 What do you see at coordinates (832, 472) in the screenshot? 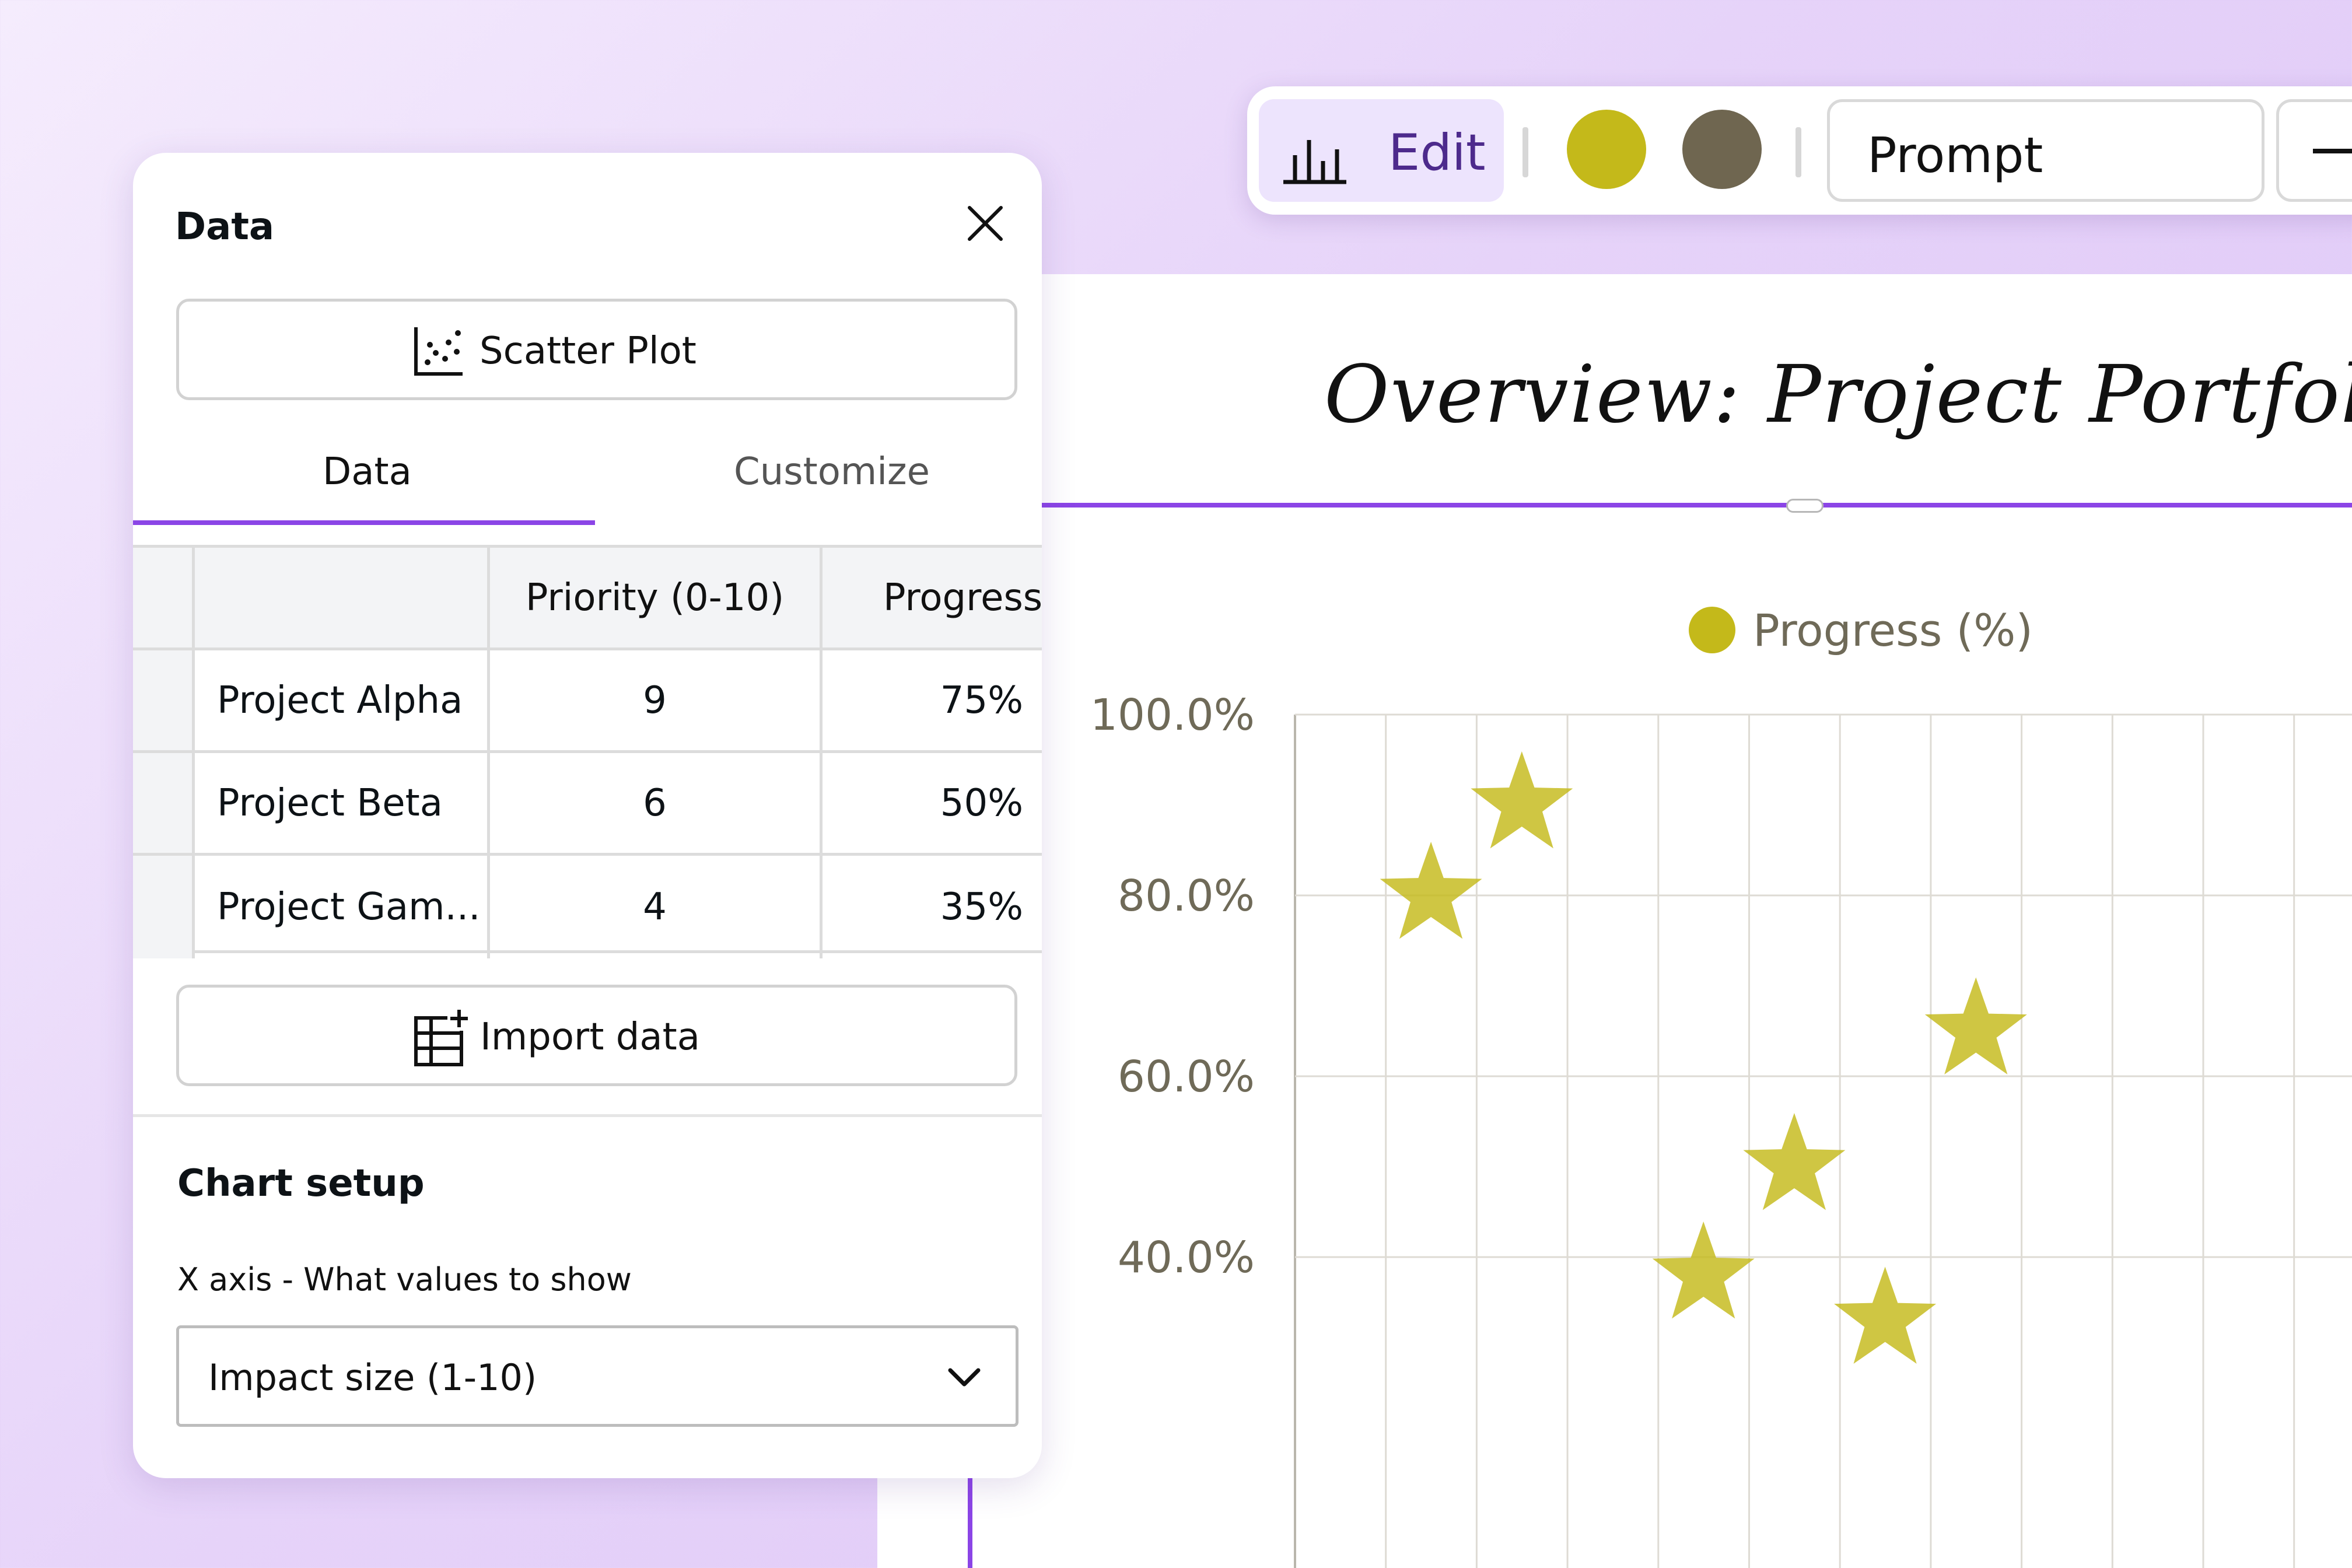
I see `tab-customize: Customize` at bounding box center [832, 472].